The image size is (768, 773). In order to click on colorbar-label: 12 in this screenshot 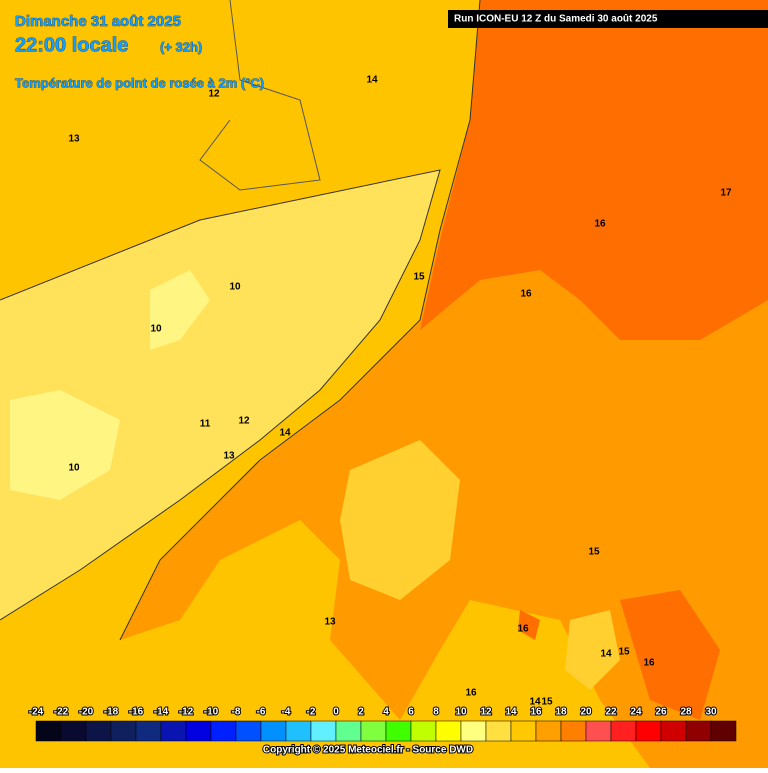, I will do `click(486, 712)`.